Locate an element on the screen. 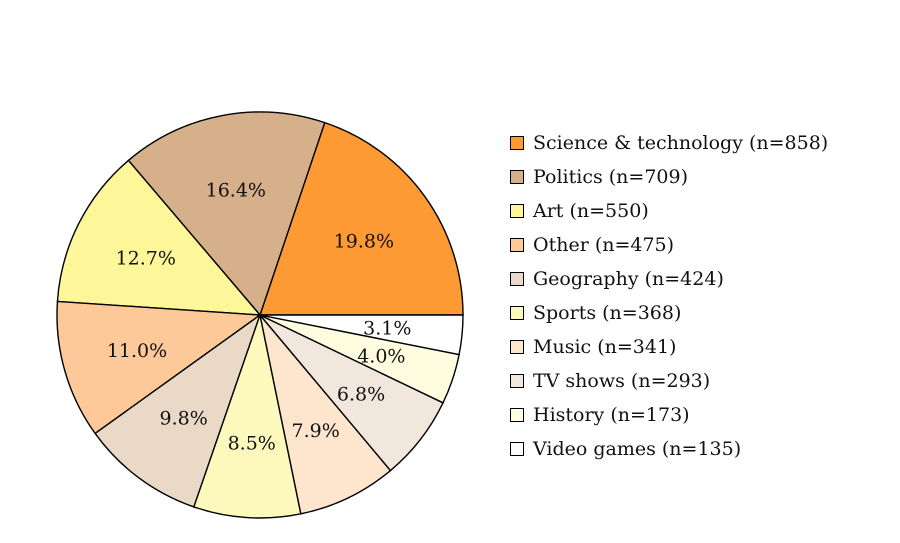 This screenshot has height=543, width=900. legend-label: Music (n=341) is located at coordinates (605, 347).